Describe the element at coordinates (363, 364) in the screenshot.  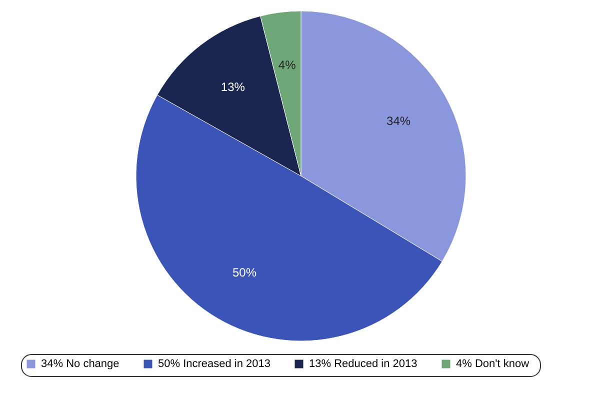
I see `legend-label: 13% Reduced in 2013` at that location.